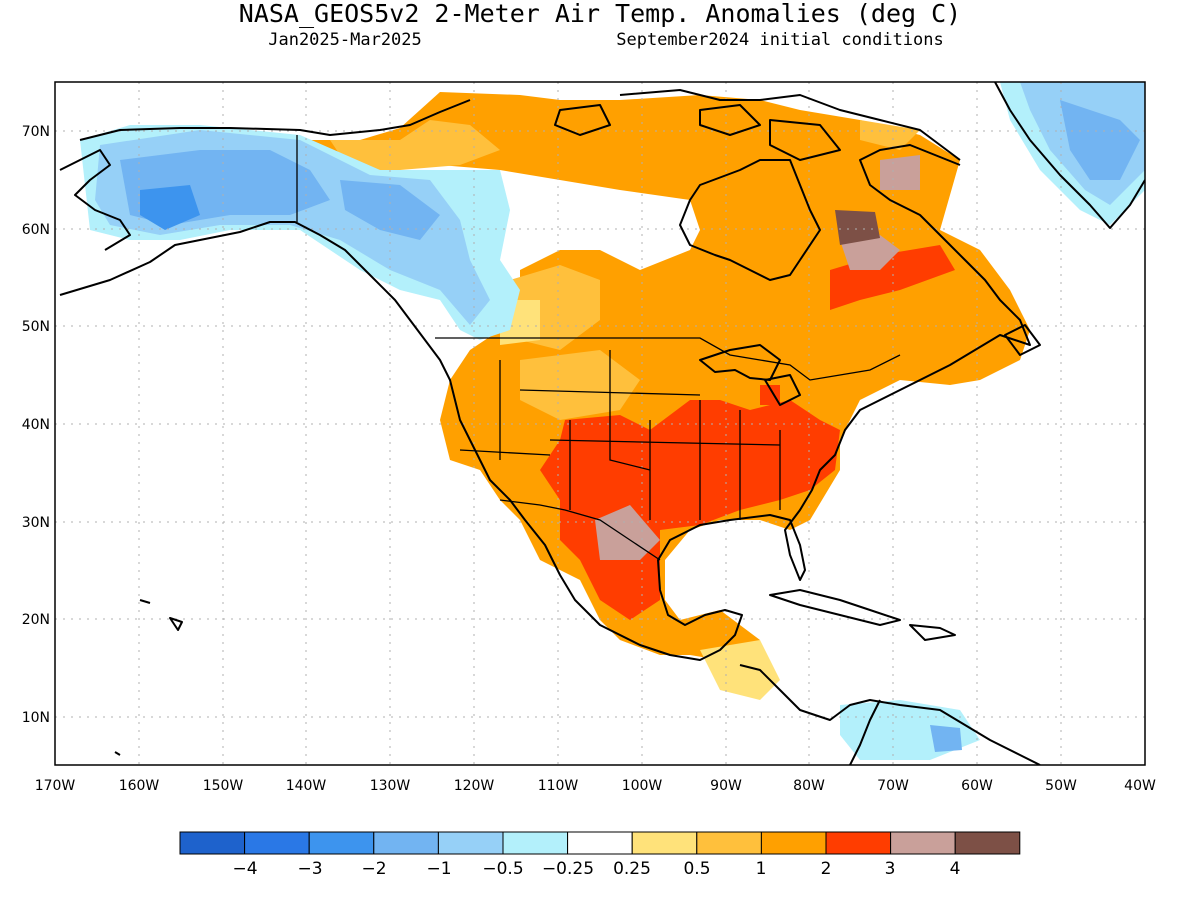 The width and height of the screenshot is (1200, 900). Describe the element at coordinates (890, 869) in the screenshot. I see `colorbar-label: 3` at that location.